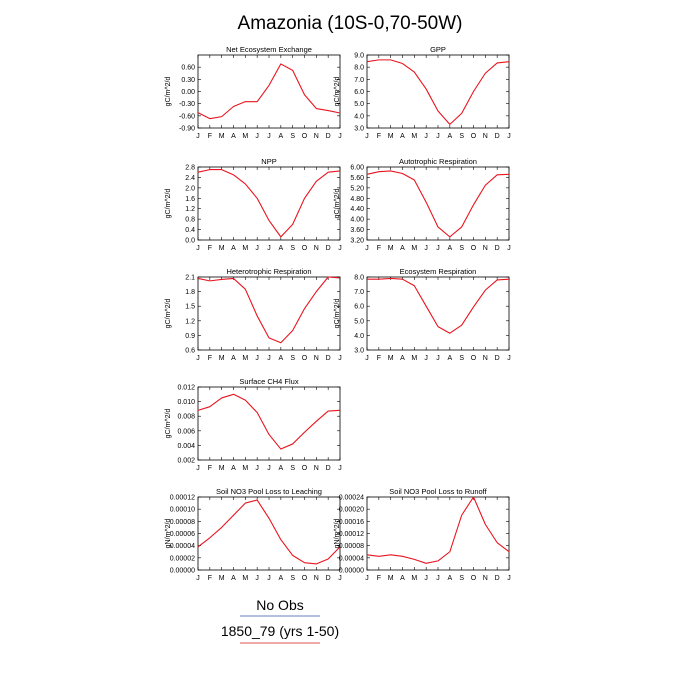  Describe the element at coordinates (190, 321) in the screenshot. I see `y-tick-label: 1.2` at that location.